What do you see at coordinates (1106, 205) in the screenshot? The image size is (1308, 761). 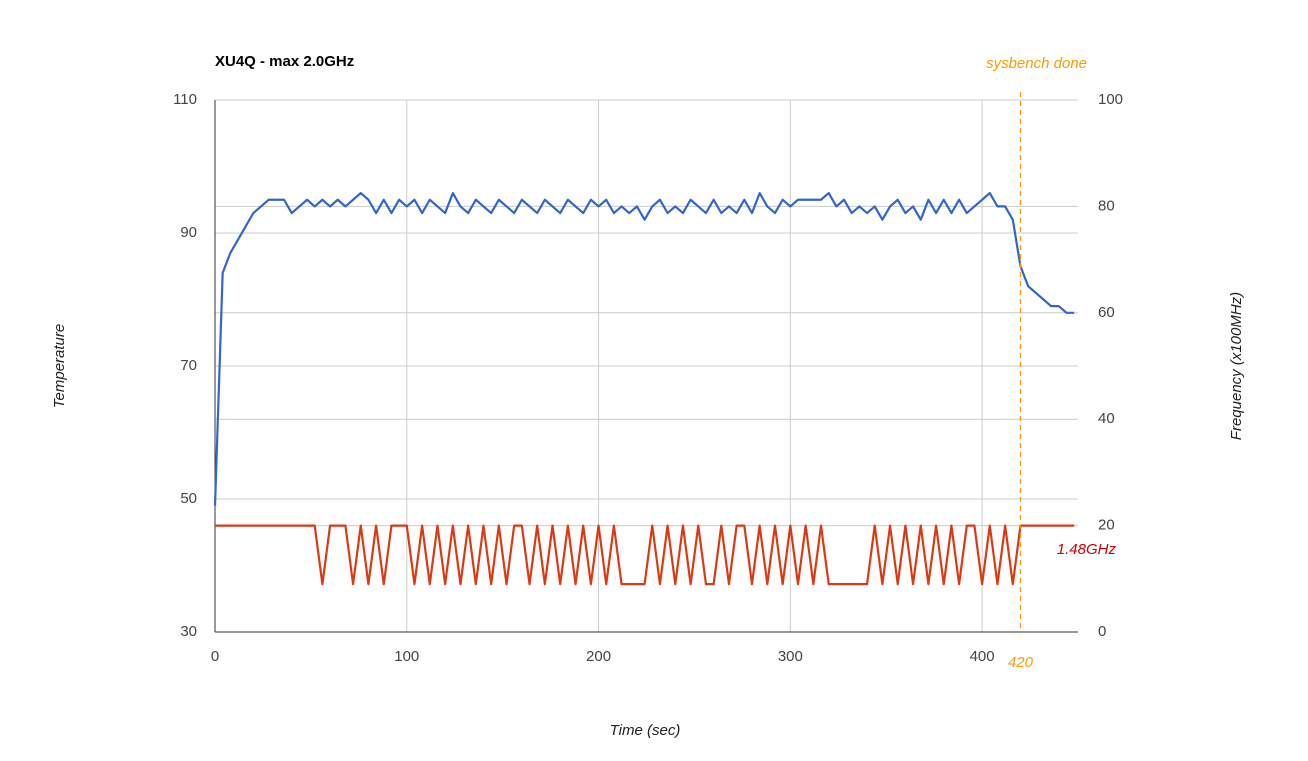 I see `y2-tick-label: 80` at bounding box center [1106, 205].